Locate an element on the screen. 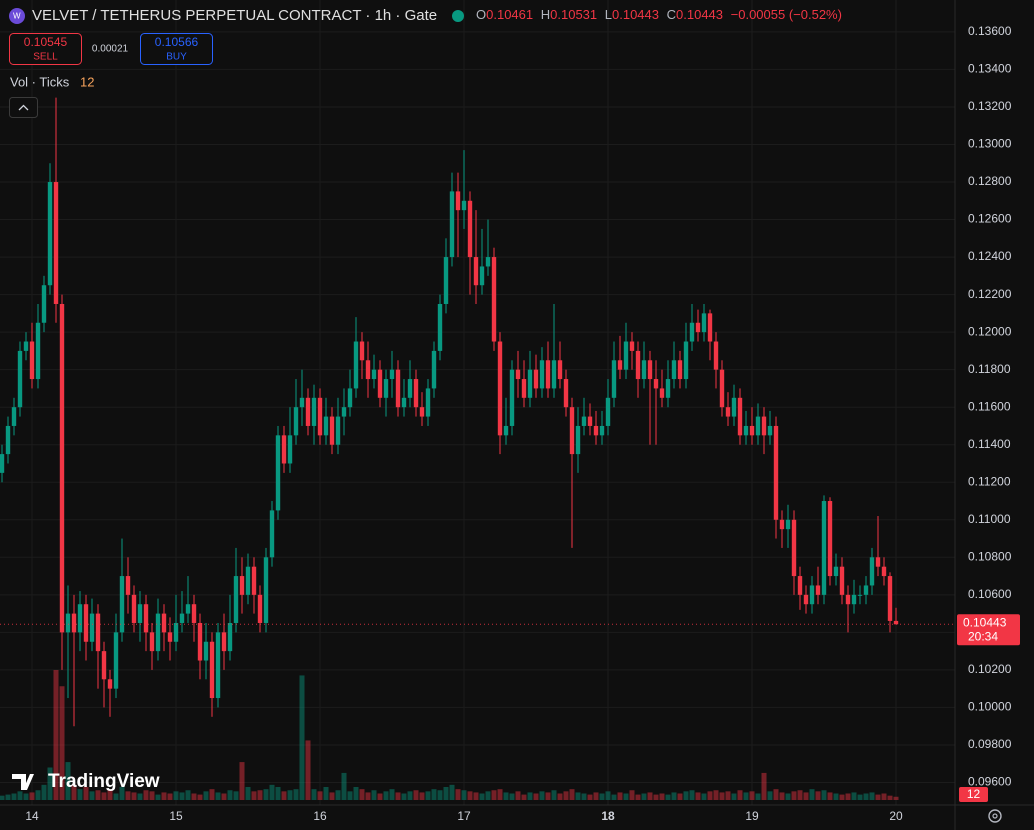 This screenshot has height=830, width=1034. volume-tag is located at coordinates (973, 794).